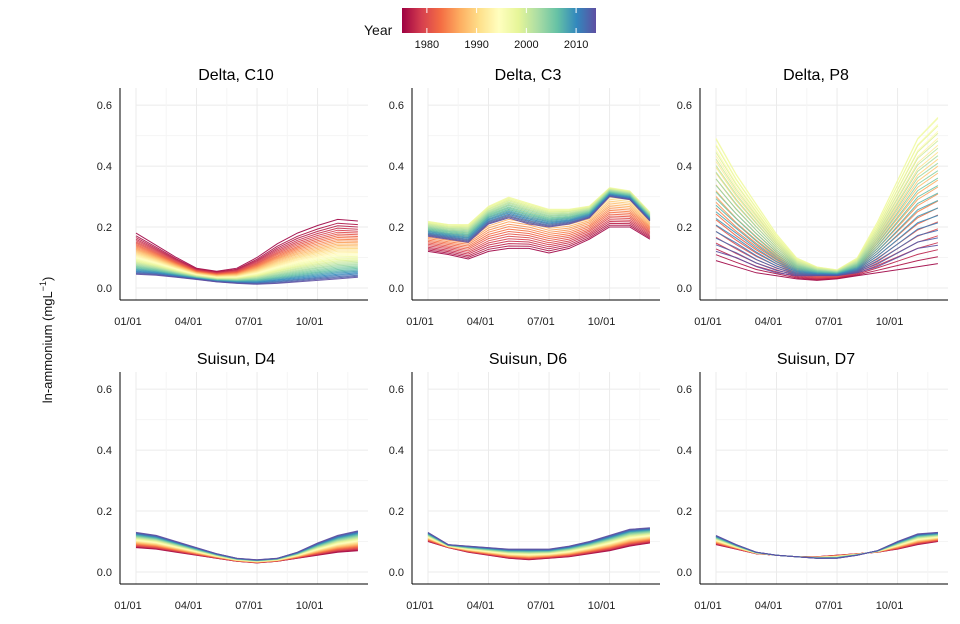  Describe the element at coordinates (816, 75) in the screenshot. I see `panel-title: Delta, P8` at that location.